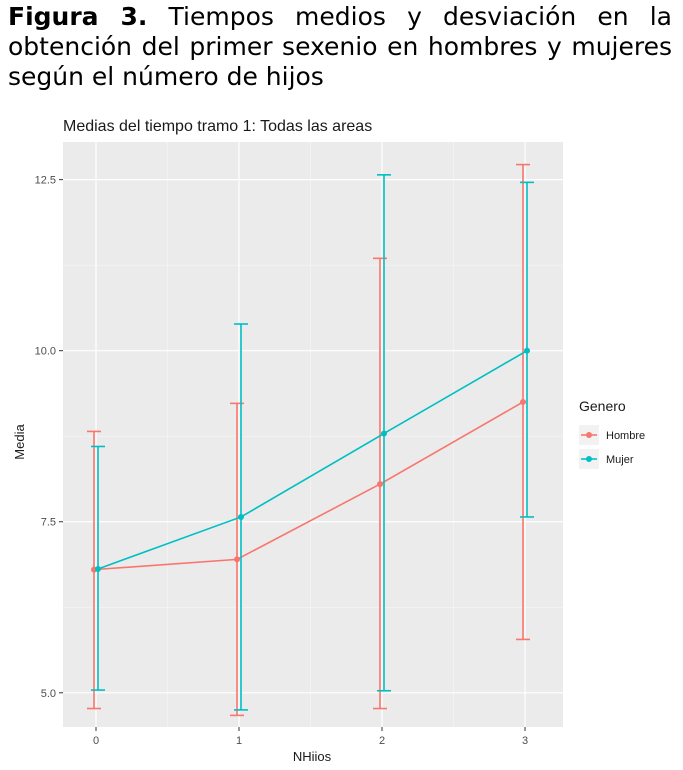 Image resolution: width=683 pixels, height=770 pixels. Describe the element at coordinates (625, 436) in the screenshot. I see `legend-label-hombre: Hombre` at that location.